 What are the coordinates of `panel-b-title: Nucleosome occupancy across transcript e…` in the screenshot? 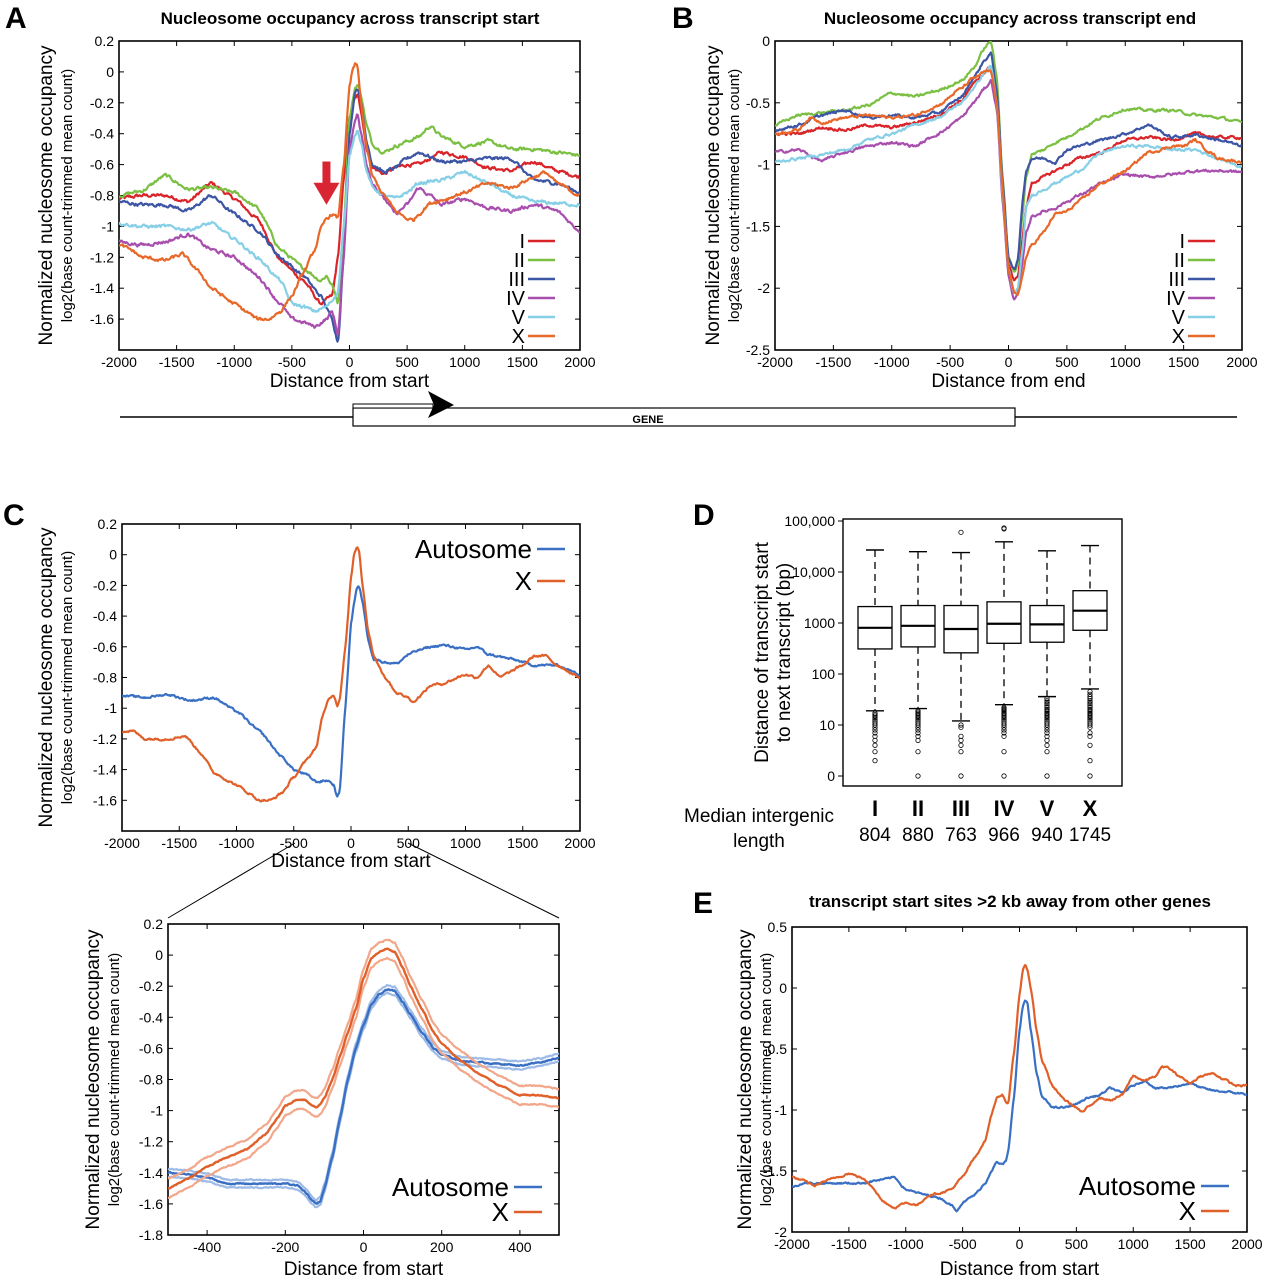 It's located at (1010, 18).